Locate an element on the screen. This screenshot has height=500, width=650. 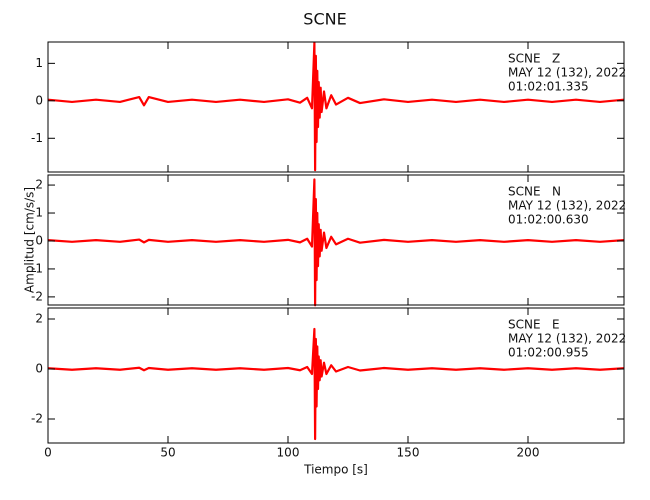
x-tick-label: 150 is located at coordinates (408, 453).